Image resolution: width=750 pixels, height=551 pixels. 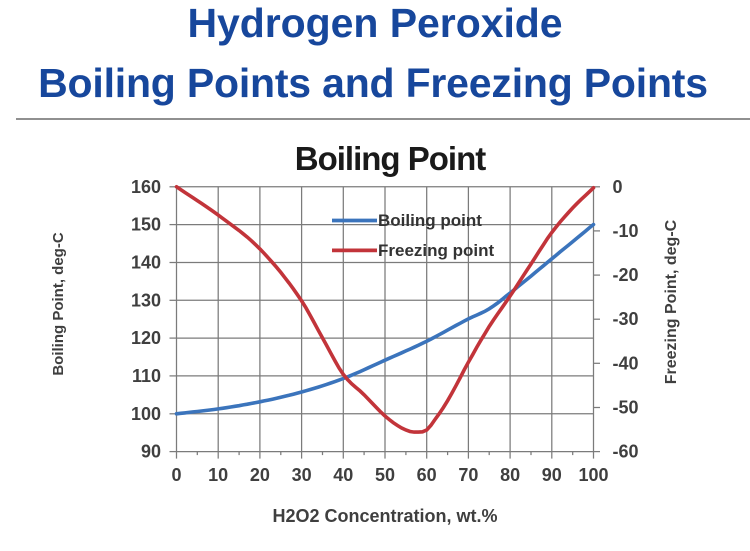 What do you see at coordinates (626, 408) in the screenshot?
I see `svg-text: -50` at bounding box center [626, 408].